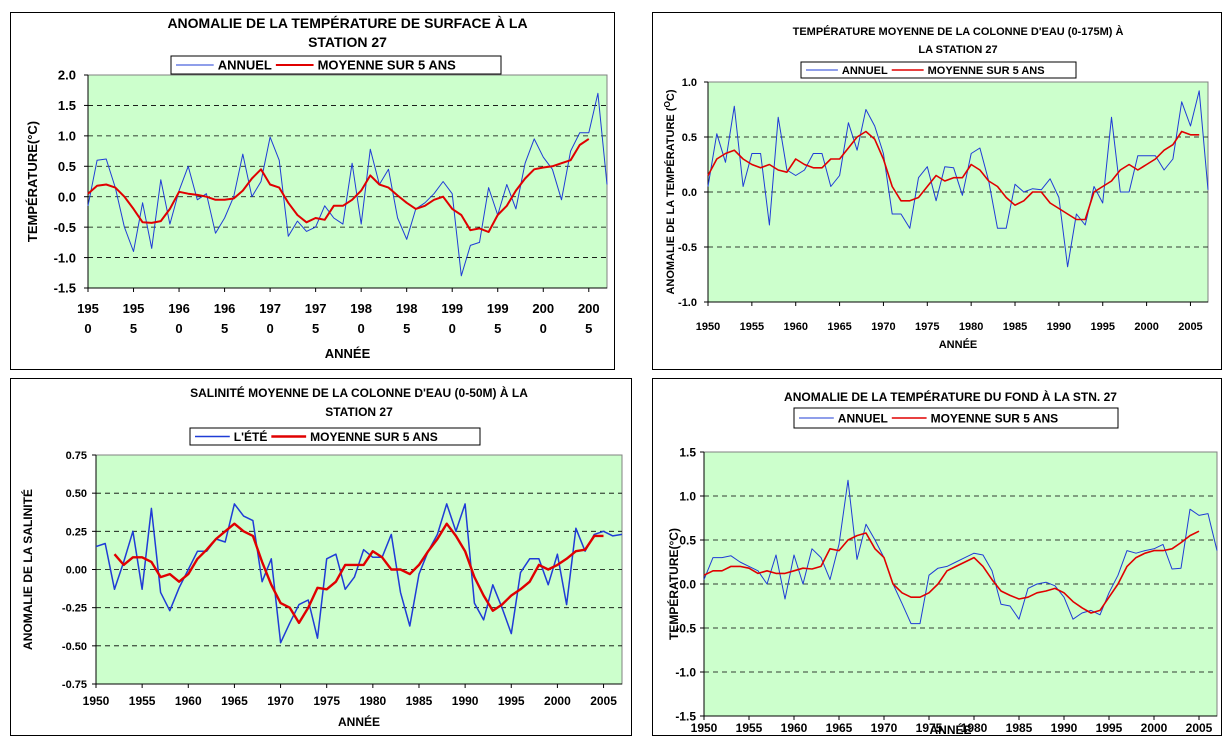  I want to click on y-axis-label: ANOMALIE DE LA TEMPÉRATURE (OC), so click(670, 191).